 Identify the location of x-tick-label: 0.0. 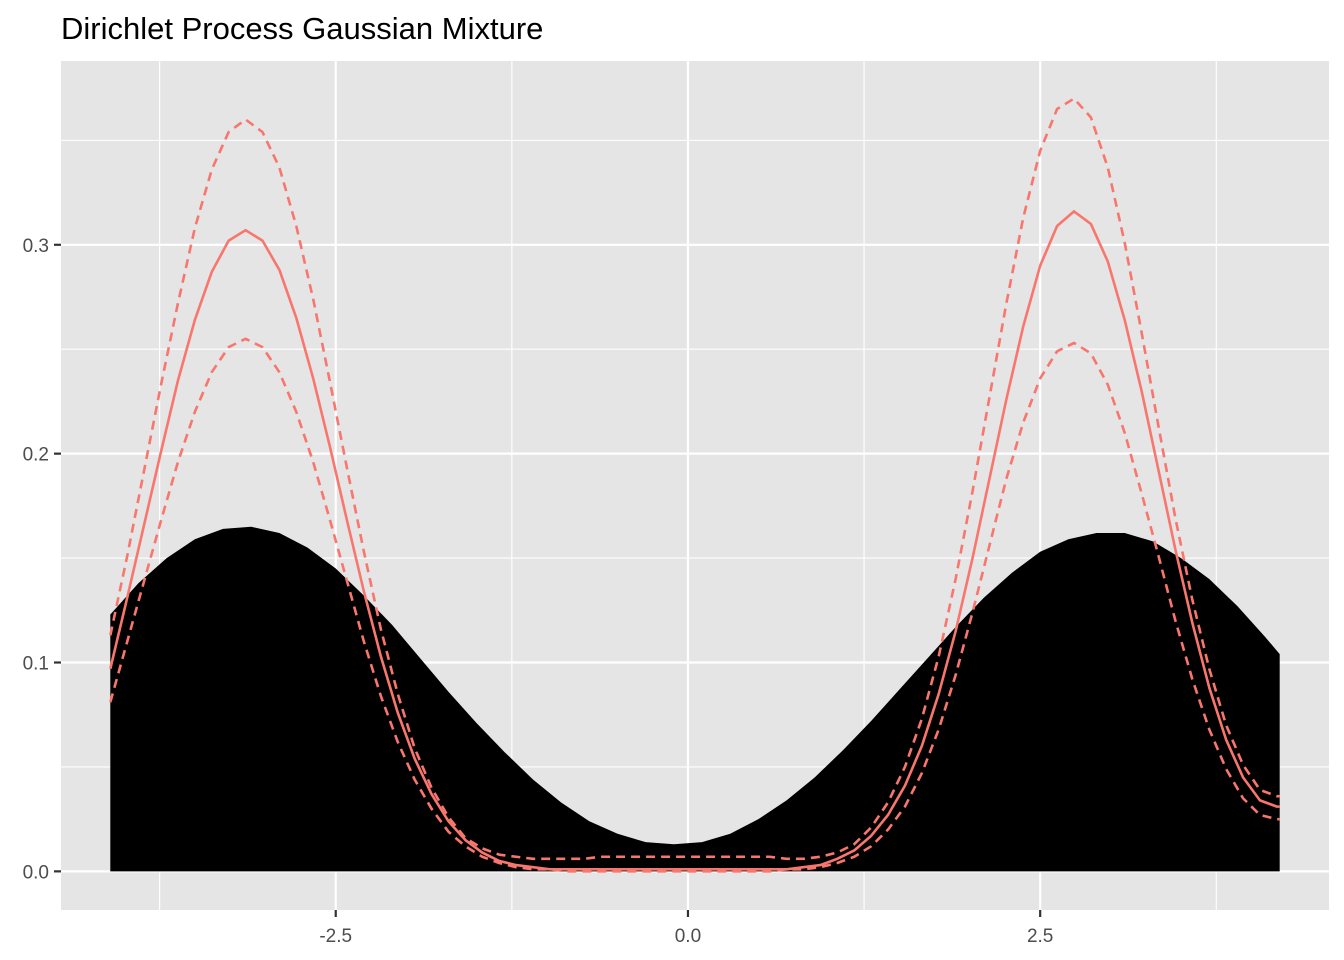
(688, 936).